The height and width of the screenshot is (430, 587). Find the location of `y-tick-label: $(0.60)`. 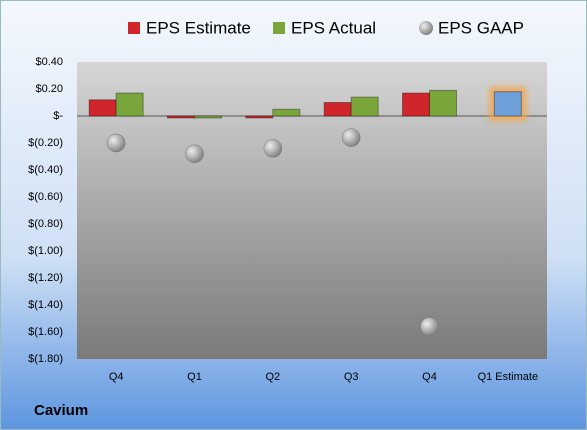

y-tick-label: $(0.60) is located at coordinates (45, 197).